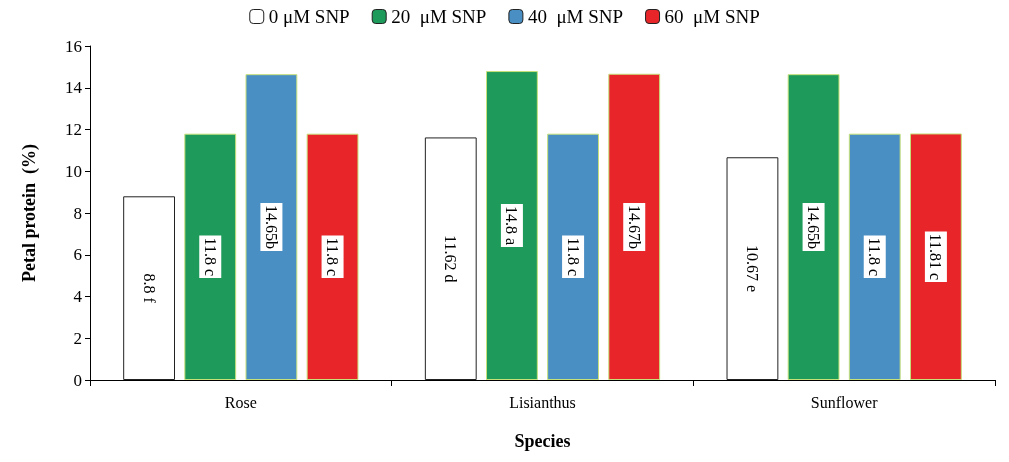 This screenshot has height=462, width=1009. Describe the element at coordinates (542, 441) in the screenshot. I see `x-axis-title: Species` at that location.